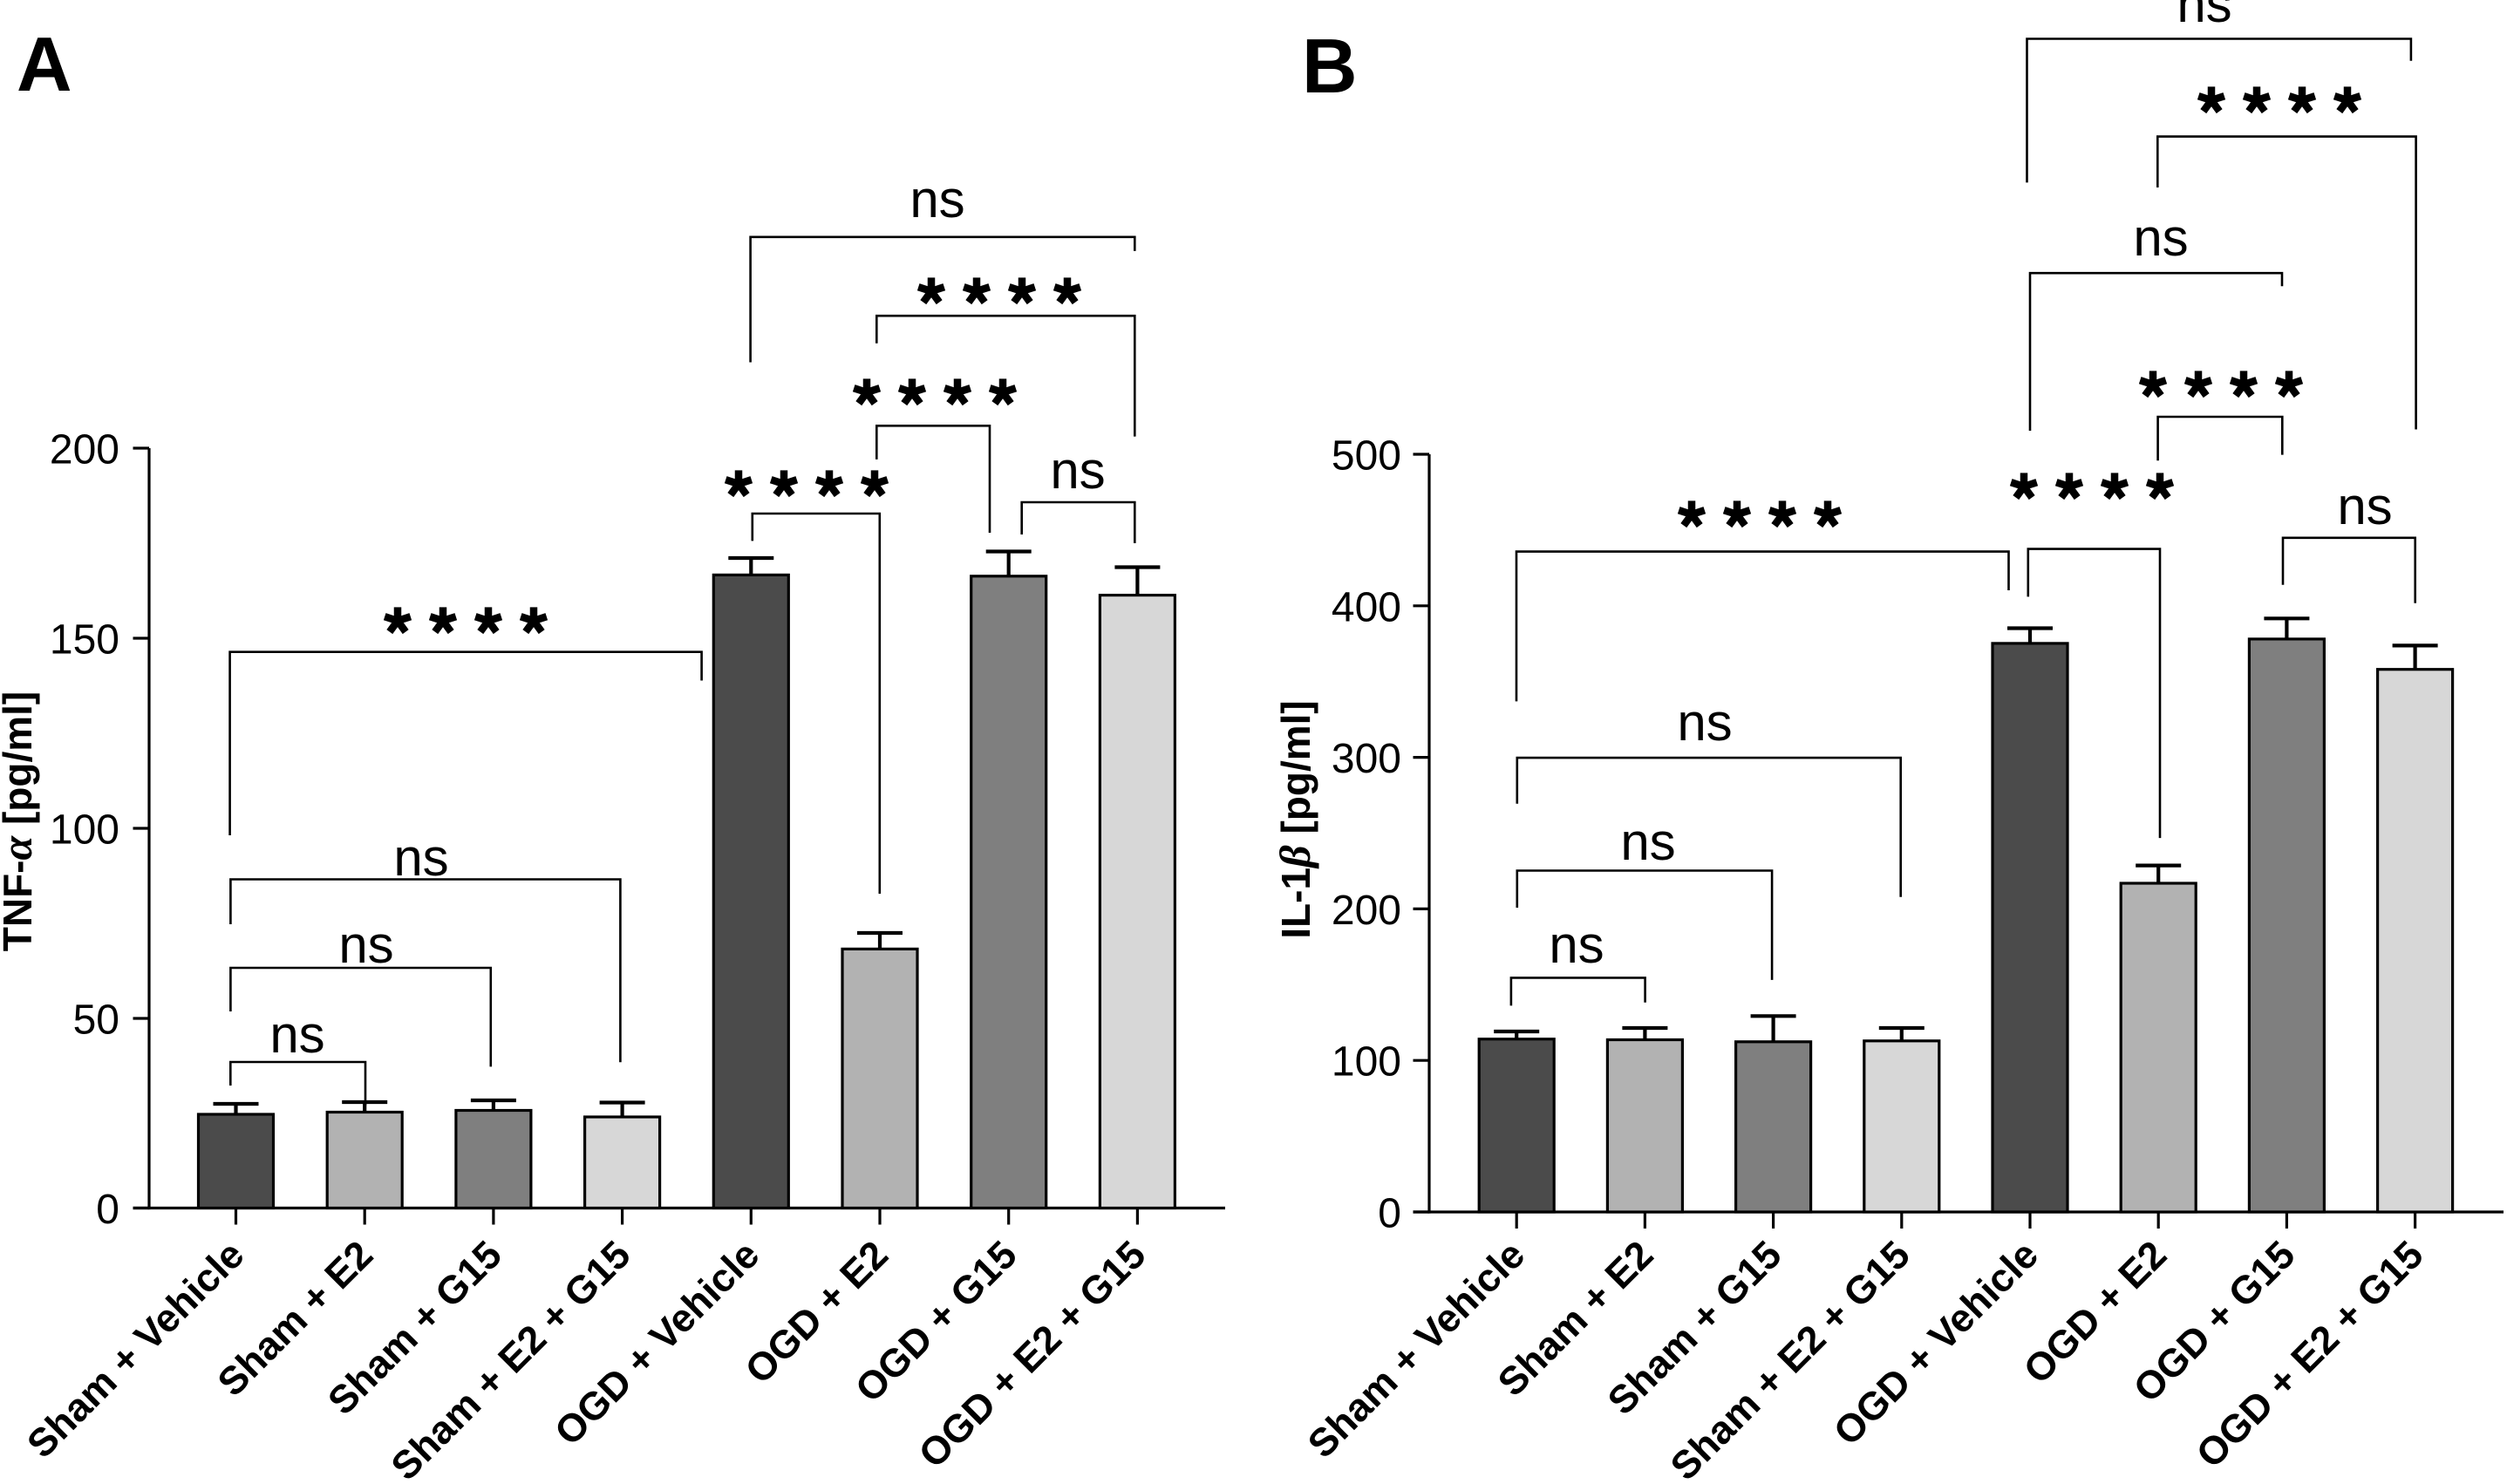 This screenshot has width=2507, height=1484. I want to click on svg-text: B, so click(1330, 66).